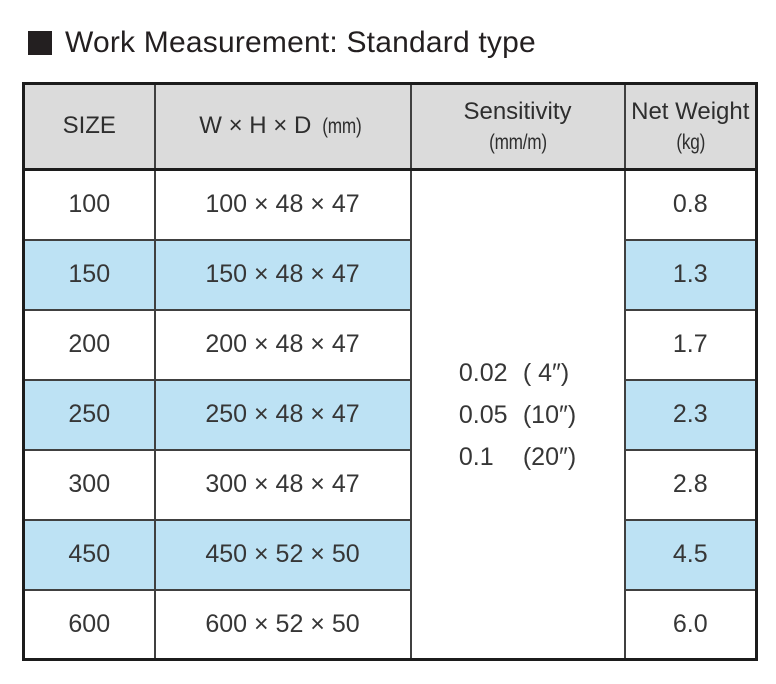 The width and height of the screenshot is (776, 684). What do you see at coordinates (690, 112) in the screenshot?
I see `column-header-net-weight-label: Net Weight` at bounding box center [690, 112].